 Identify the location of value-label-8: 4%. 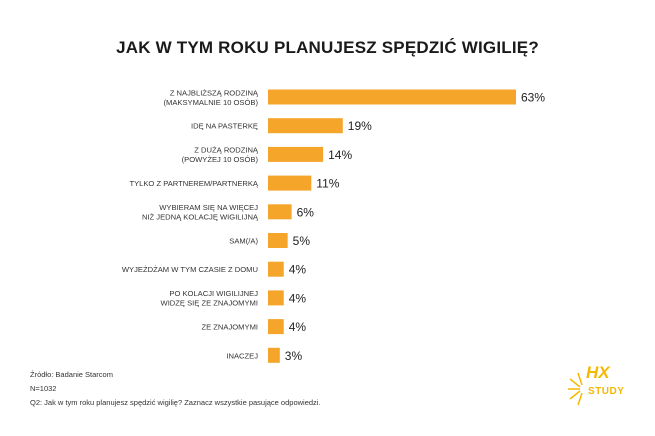
(298, 327).